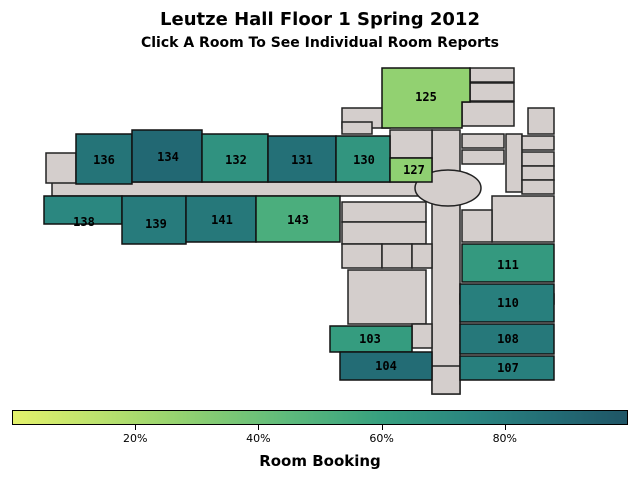 This screenshot has height=480, width=640. Describe the element at coordinates (523, 219) in the screenshot. I see `room-e1` at that location.